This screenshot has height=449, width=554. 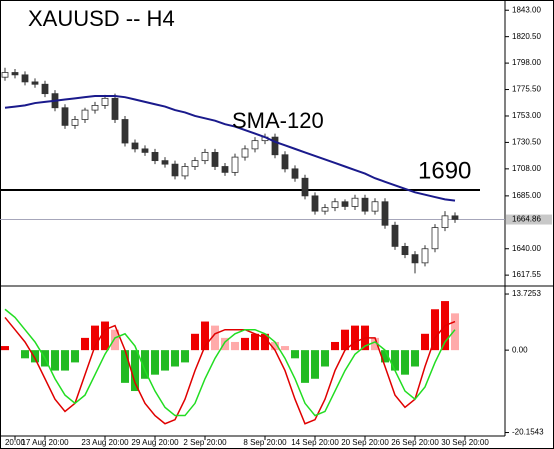 What do you see at coordinates (465, 442) in the screenshot?
I see `x-tick-label: 30 Sep 20:00` at bounding box center [465, 442].